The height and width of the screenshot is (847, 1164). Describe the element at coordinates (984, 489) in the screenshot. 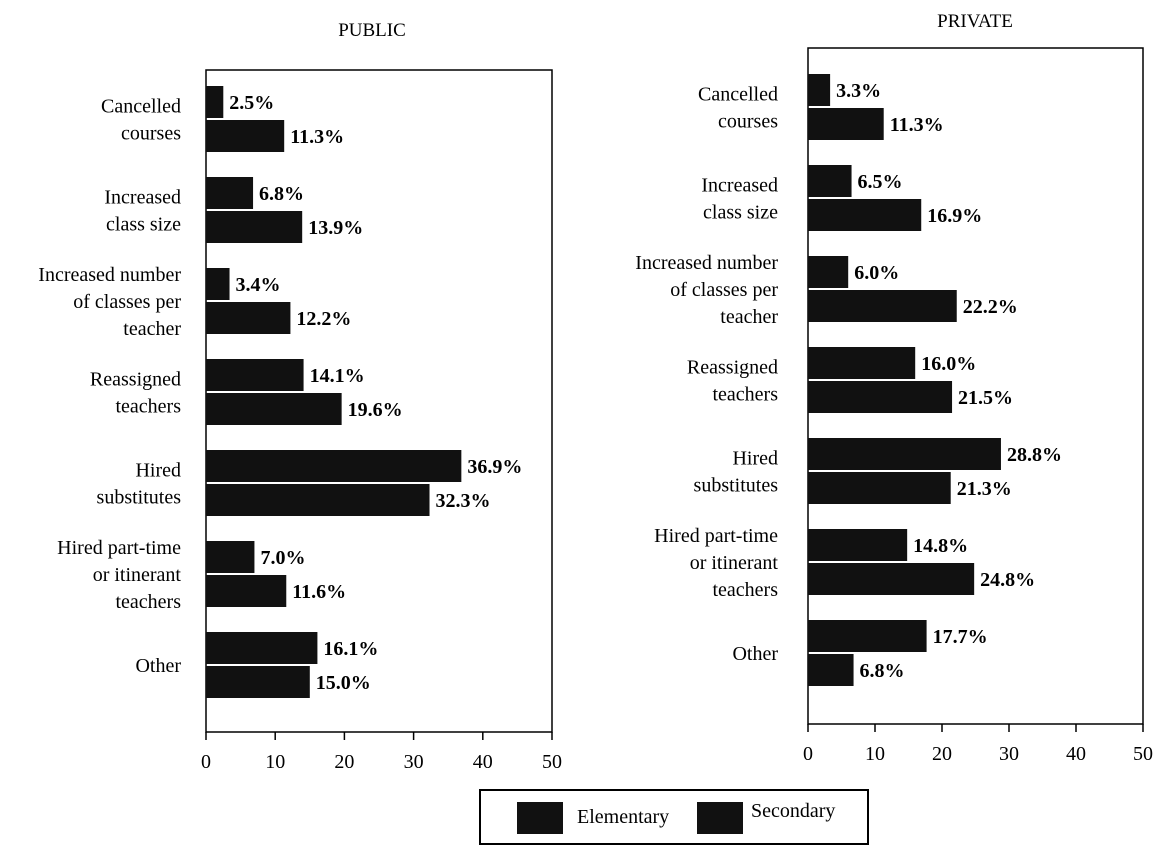

I see `private-data-label: 21.3%` at that location.